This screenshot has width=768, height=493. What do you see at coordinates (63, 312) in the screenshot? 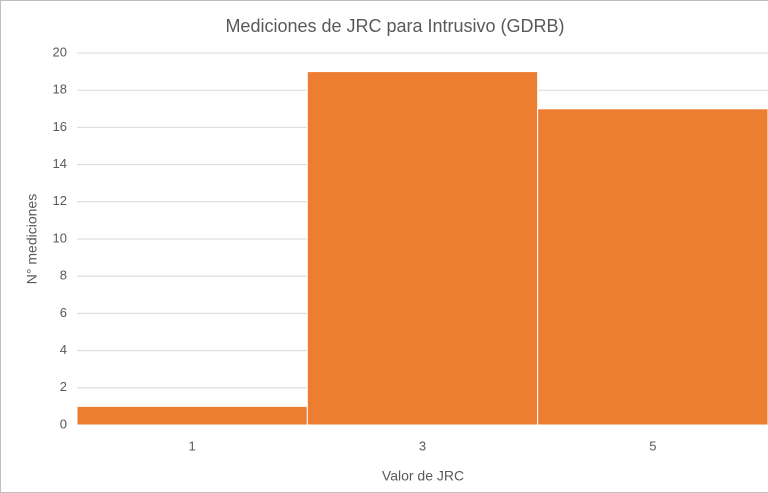
I see `y-tick-label: 6` at bounding box center [63, 312].